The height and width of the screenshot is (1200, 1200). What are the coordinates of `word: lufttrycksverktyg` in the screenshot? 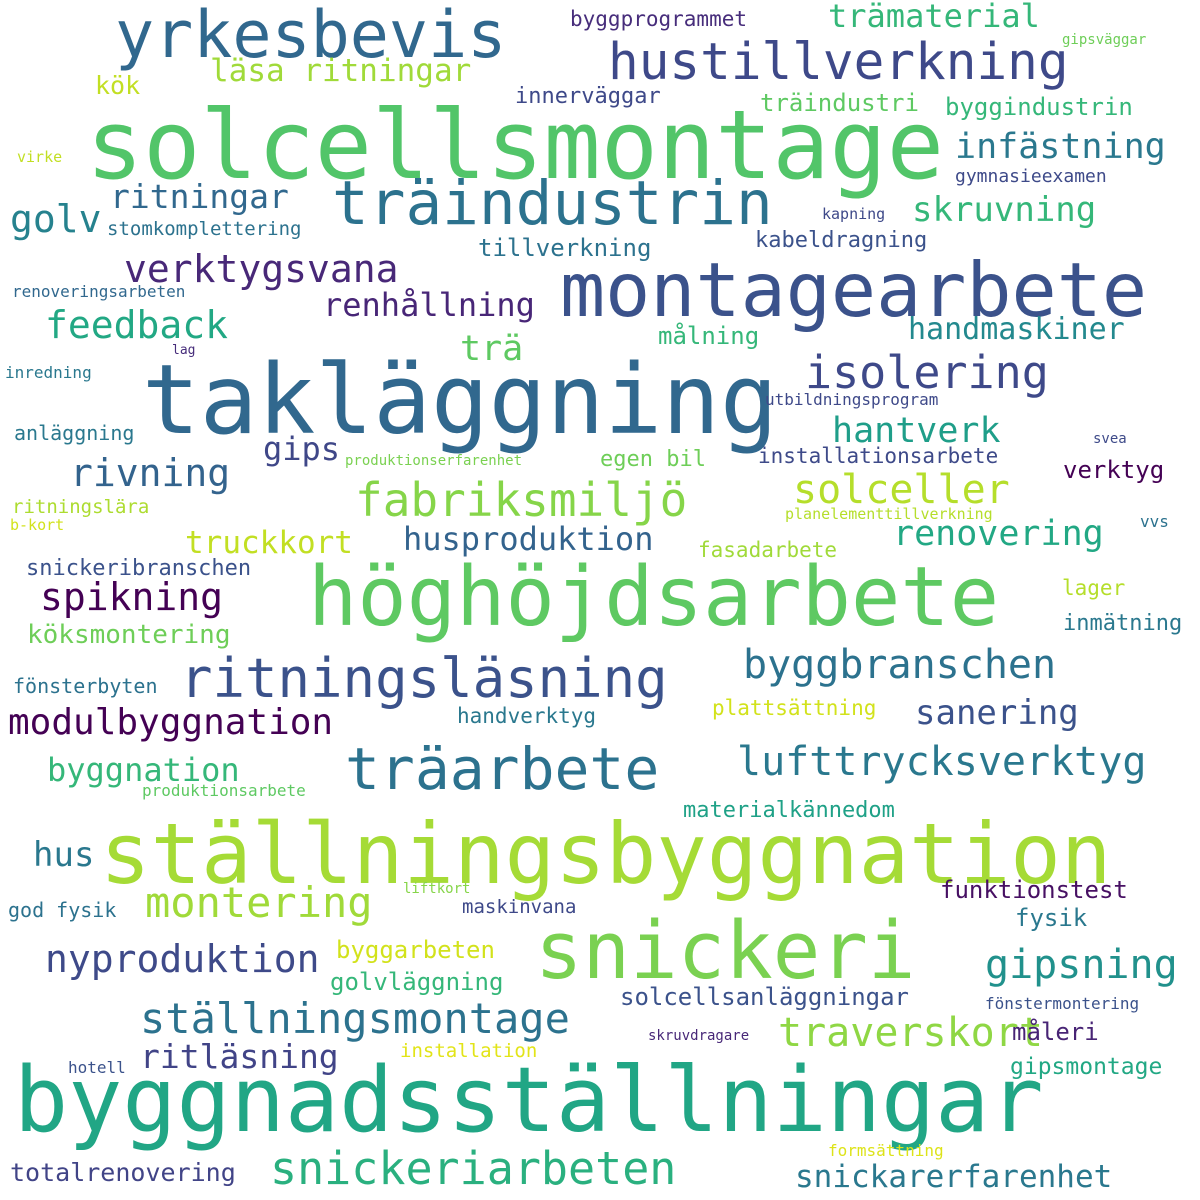 It's located at (942, 762).